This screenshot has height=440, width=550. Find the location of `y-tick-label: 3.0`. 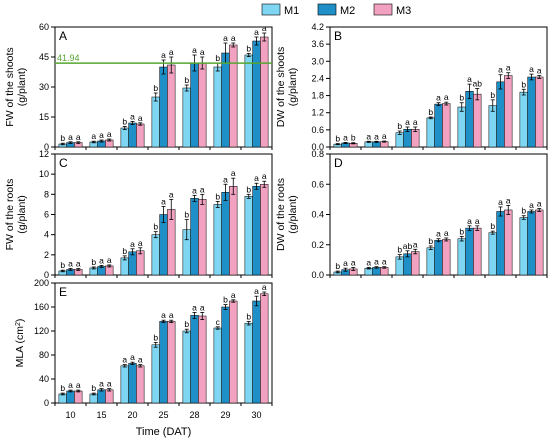

y-tick-label: 3.0 is located at coordinates (317, 61).